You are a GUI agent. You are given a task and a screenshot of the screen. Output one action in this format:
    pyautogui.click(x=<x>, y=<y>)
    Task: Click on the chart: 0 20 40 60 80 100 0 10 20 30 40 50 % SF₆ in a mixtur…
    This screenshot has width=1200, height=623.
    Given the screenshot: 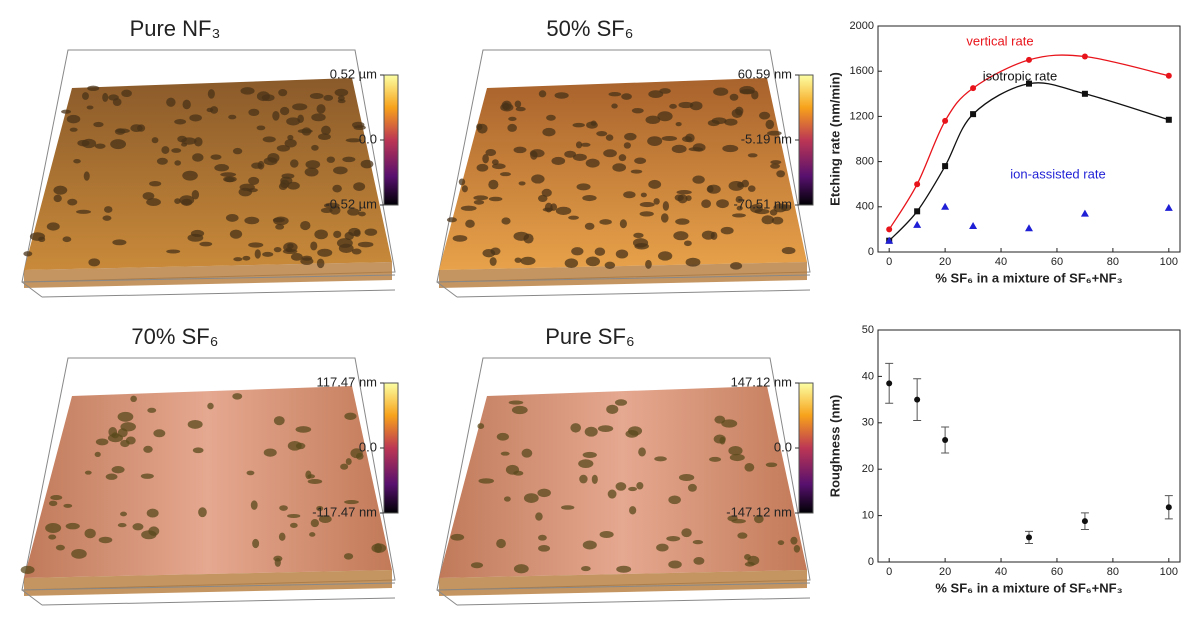 What is the action you would take?
    pyautogui.click(x=1004, y=459)
    